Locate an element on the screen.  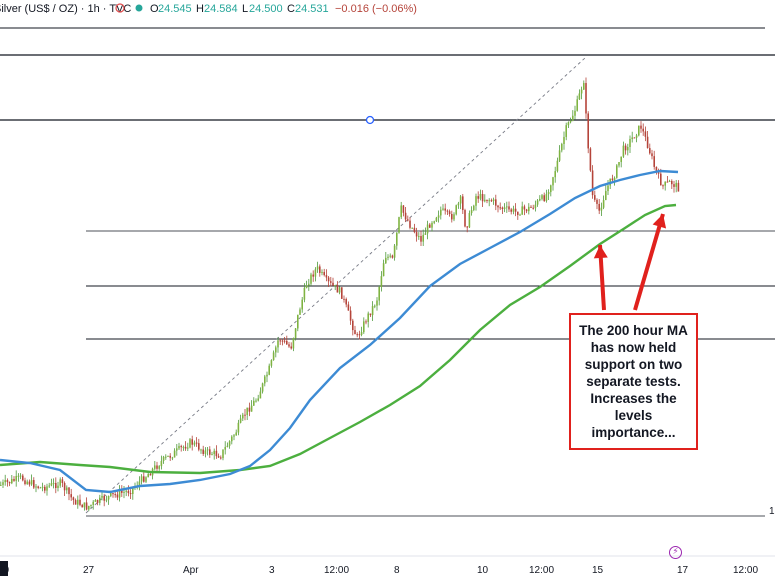
ohlc-o-value: 24.545 is located at coordinates (175, 9).